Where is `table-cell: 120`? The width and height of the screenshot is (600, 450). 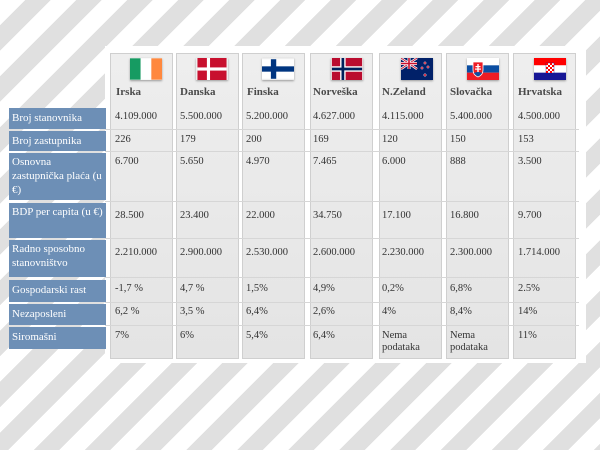 table-cell: 120 is located at coordinates (390, 139).